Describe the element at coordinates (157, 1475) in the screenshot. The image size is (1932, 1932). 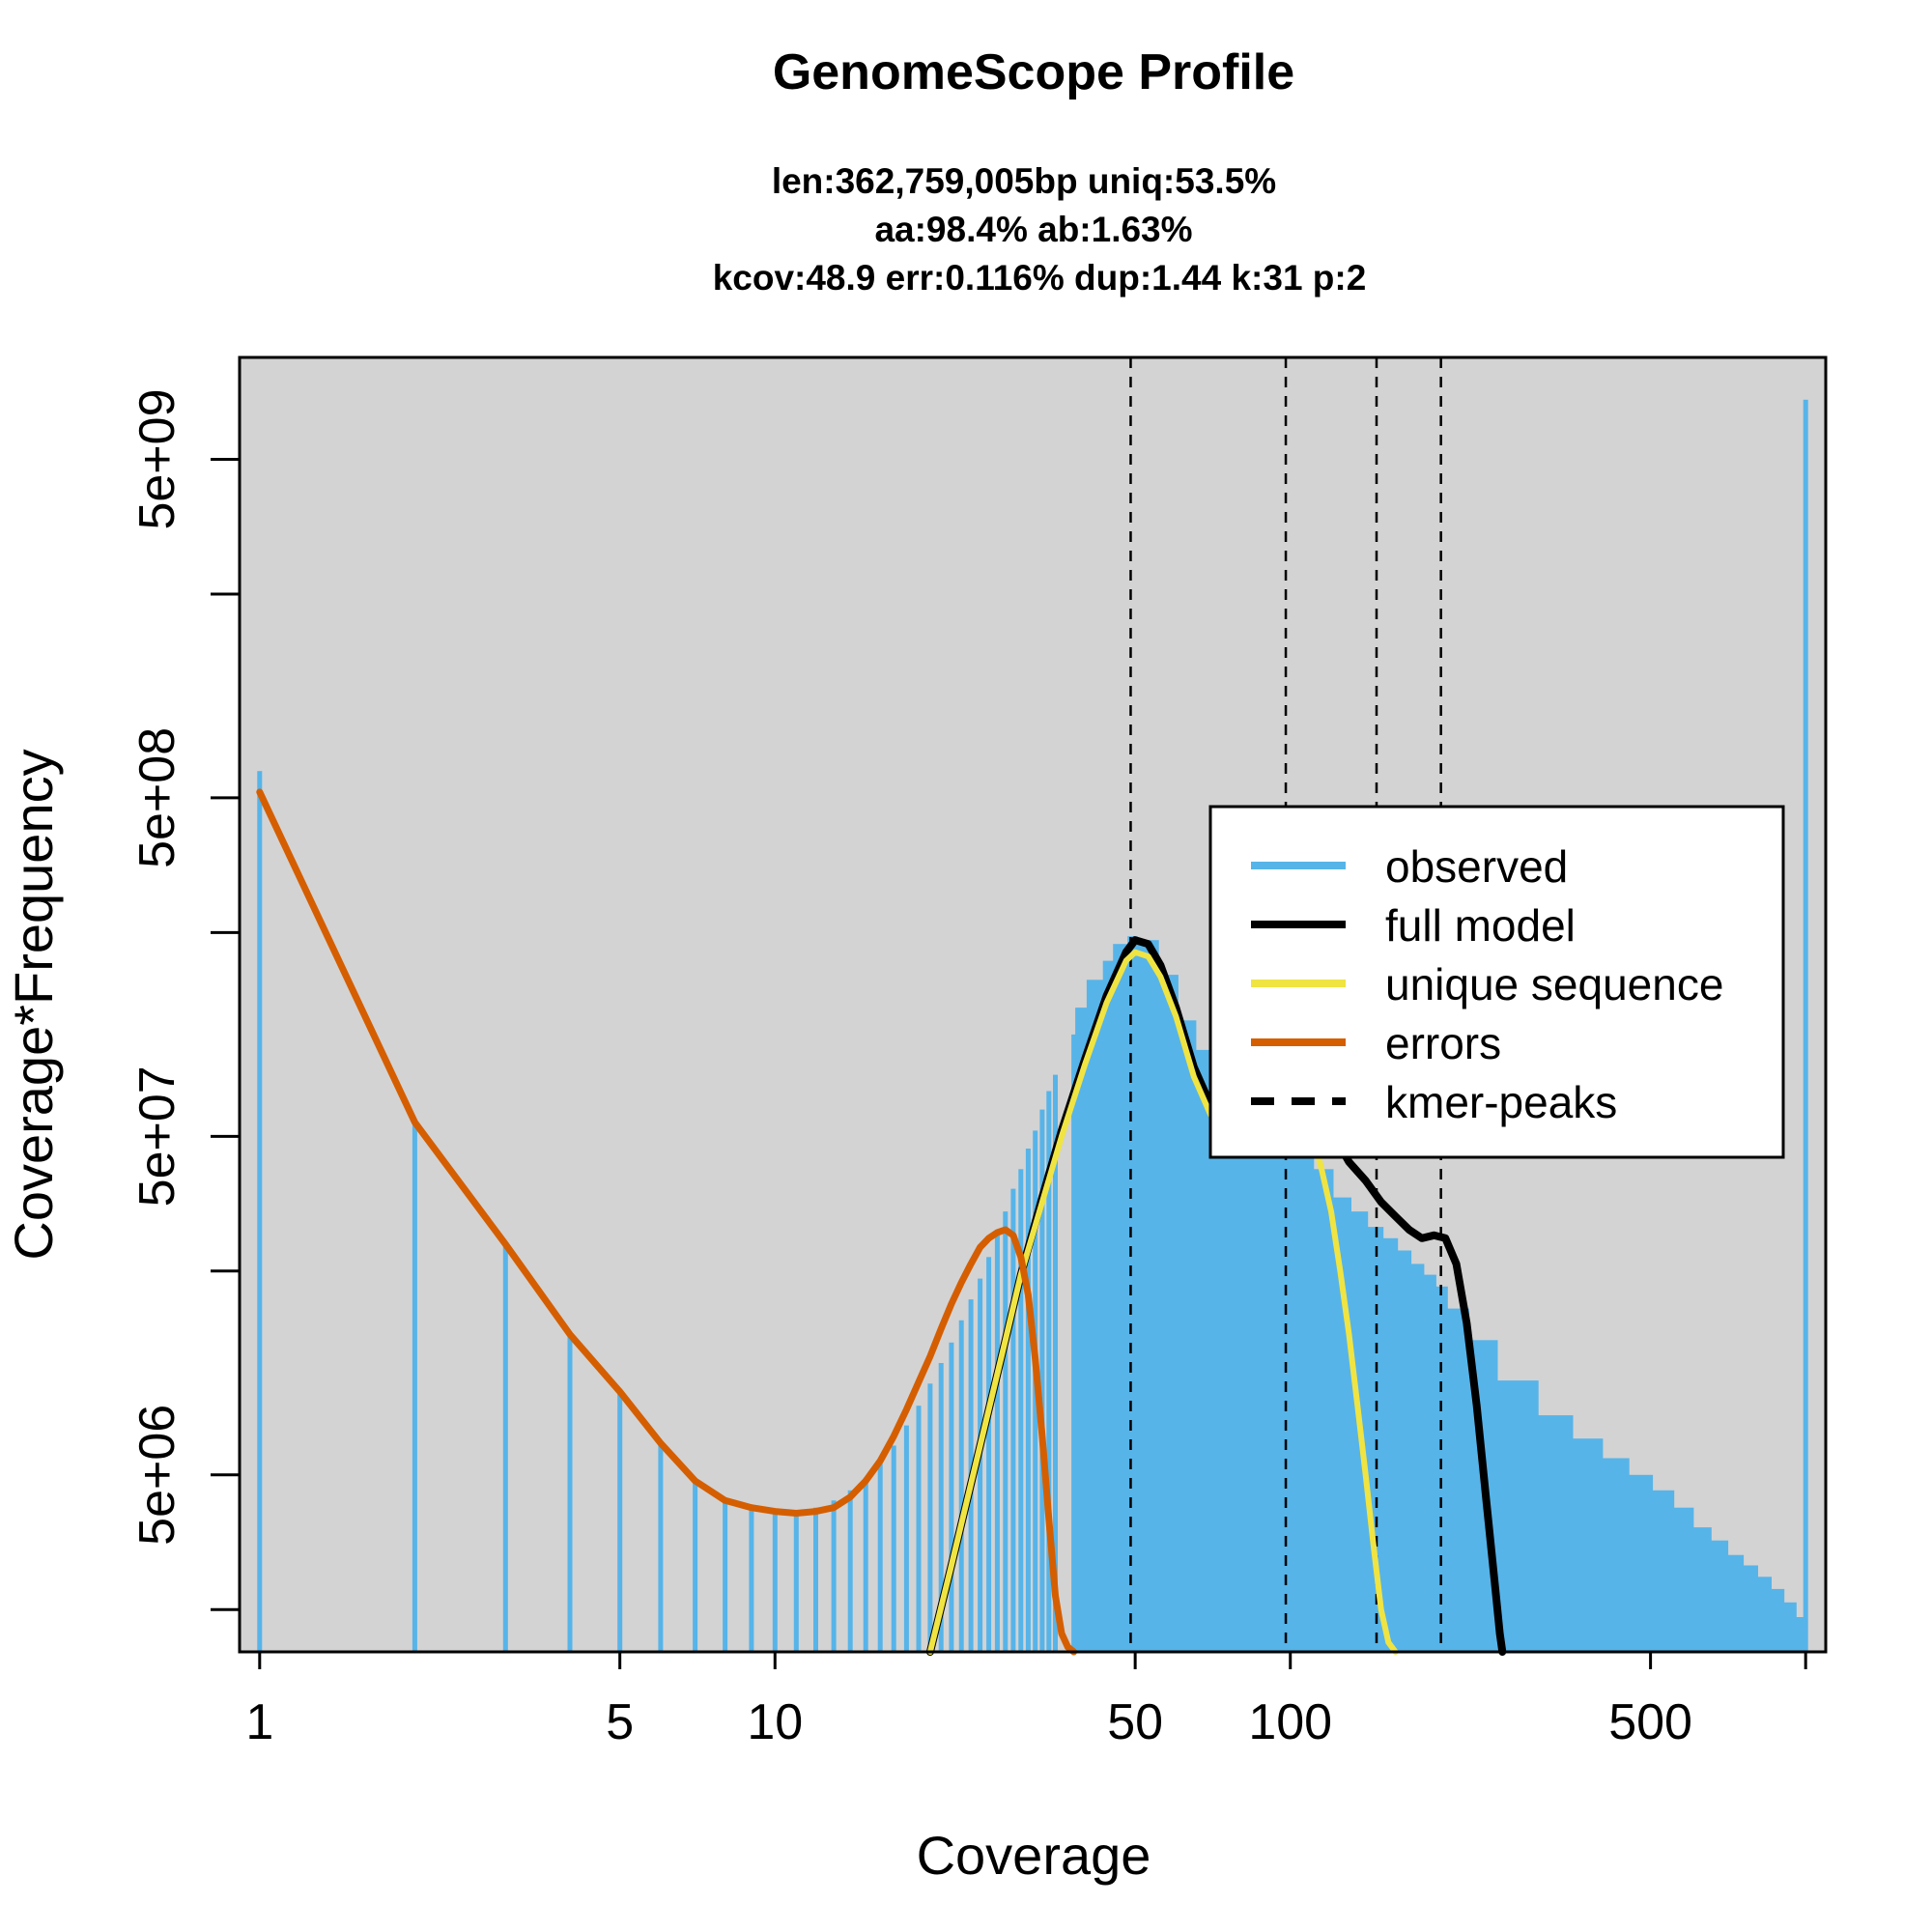
I see `y-tick-label: 5e+06` at that location.